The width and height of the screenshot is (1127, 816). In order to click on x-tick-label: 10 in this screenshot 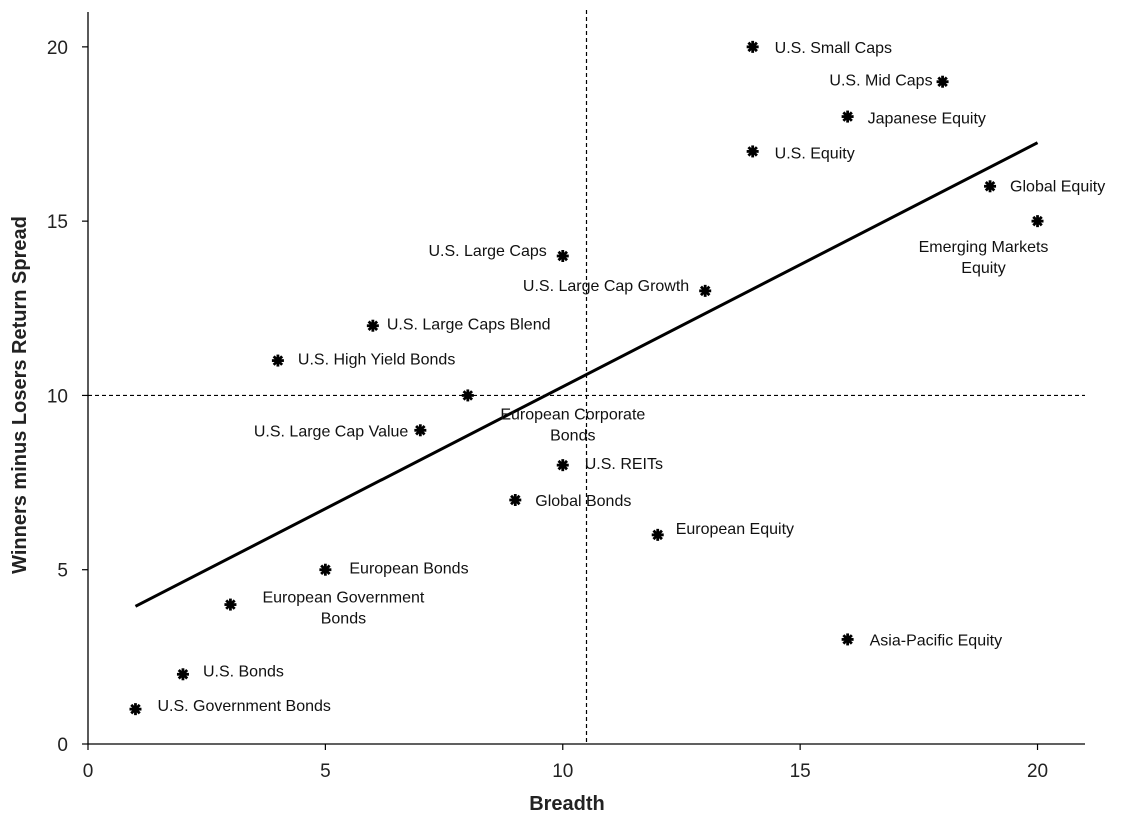, I will do `click(562, 771)`.